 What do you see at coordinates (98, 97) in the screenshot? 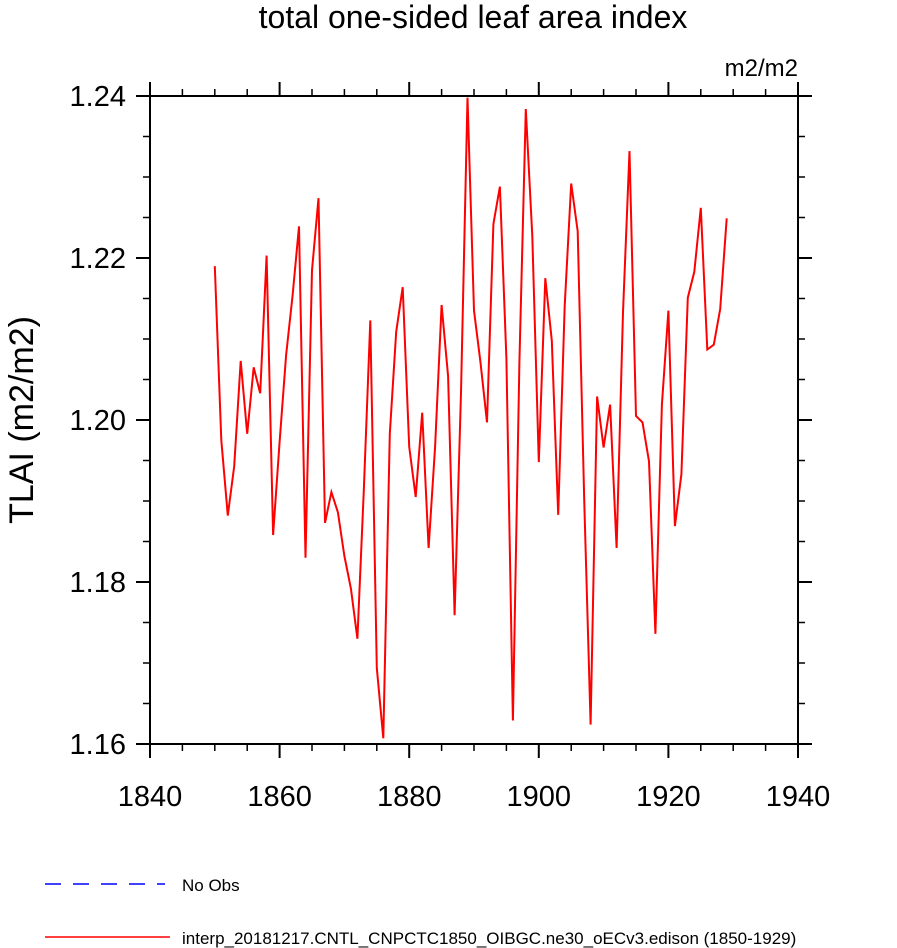
I see `y-tick-label: 1.24` at bounding box center [98, 97].